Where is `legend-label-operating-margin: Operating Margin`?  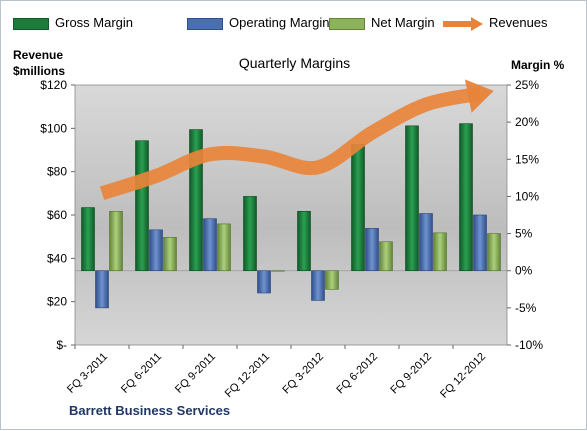 legend-label-operating-margin: Operating Margin is located at coordinates (279, 22).